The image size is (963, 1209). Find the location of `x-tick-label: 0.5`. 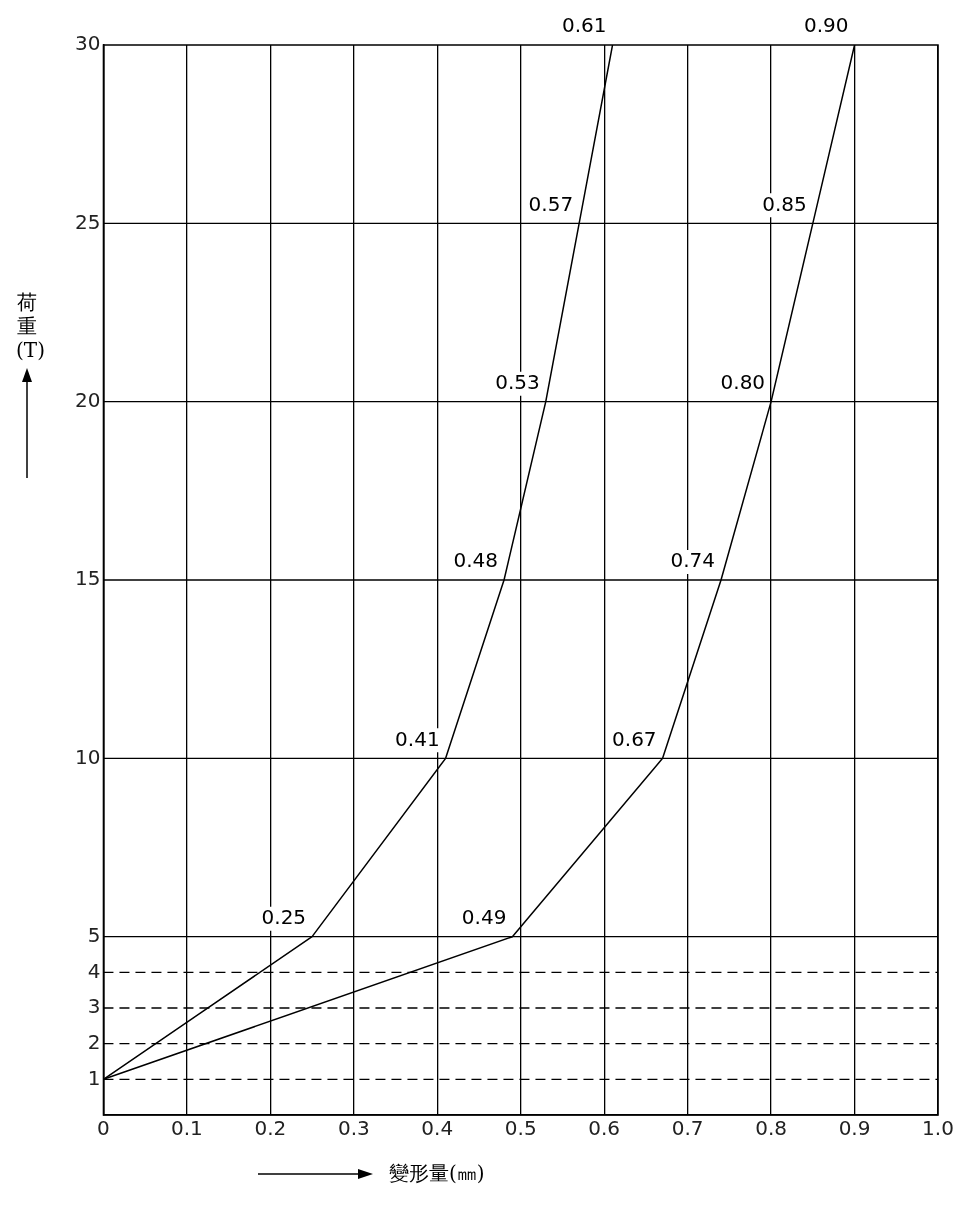

x-tick-label: 0.5 is located at coordinates (520, 1128).